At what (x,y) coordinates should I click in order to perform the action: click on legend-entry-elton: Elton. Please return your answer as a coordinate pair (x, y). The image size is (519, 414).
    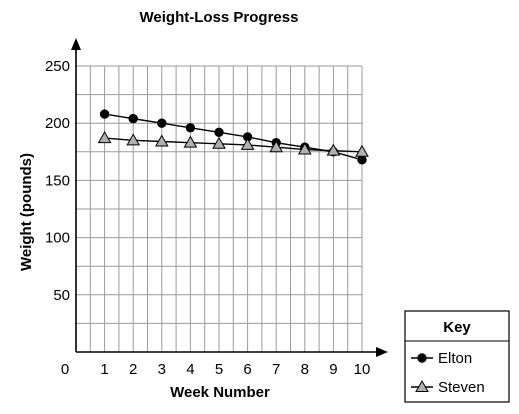
    Looking at the image, I should click on (441, 358).